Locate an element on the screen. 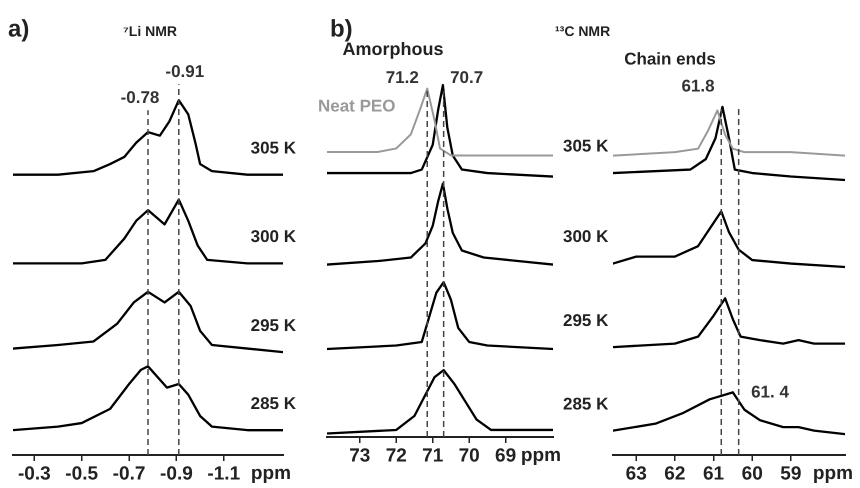  chart-title: Chain ends is located at coordinates (670, 59).